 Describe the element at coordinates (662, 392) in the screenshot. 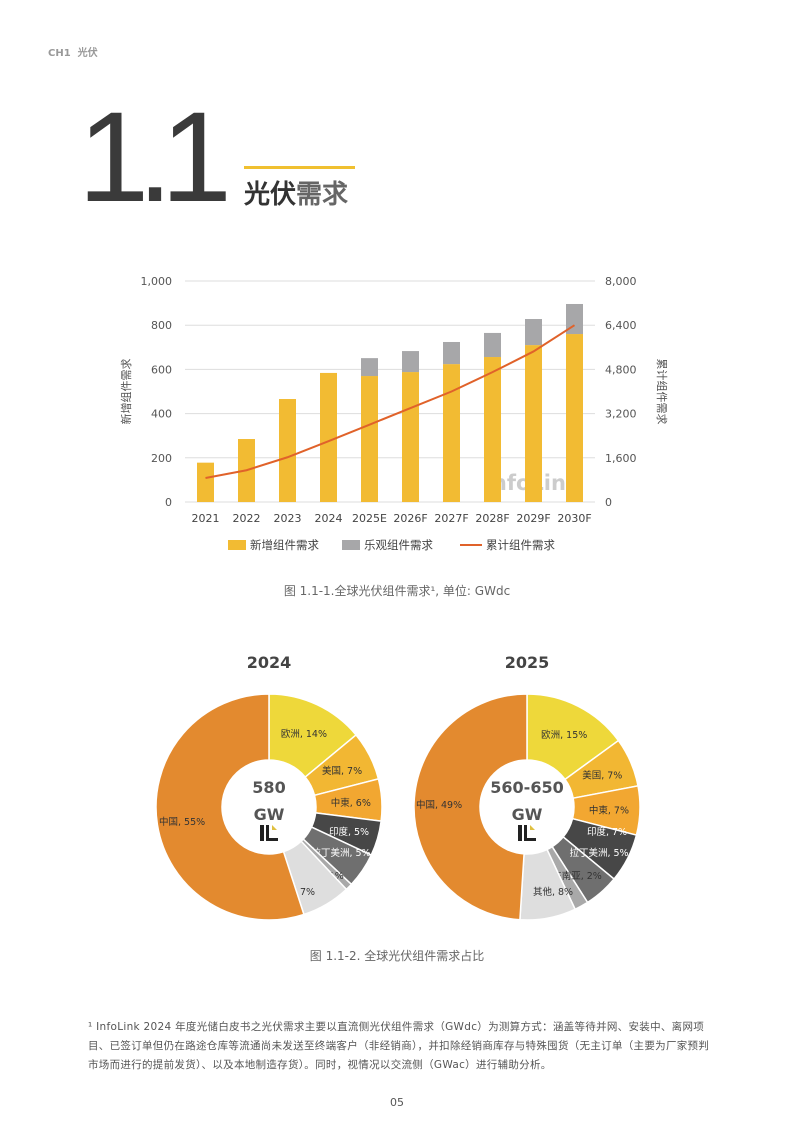

I see `y2-axis-label: 累计组件需求` at that location.